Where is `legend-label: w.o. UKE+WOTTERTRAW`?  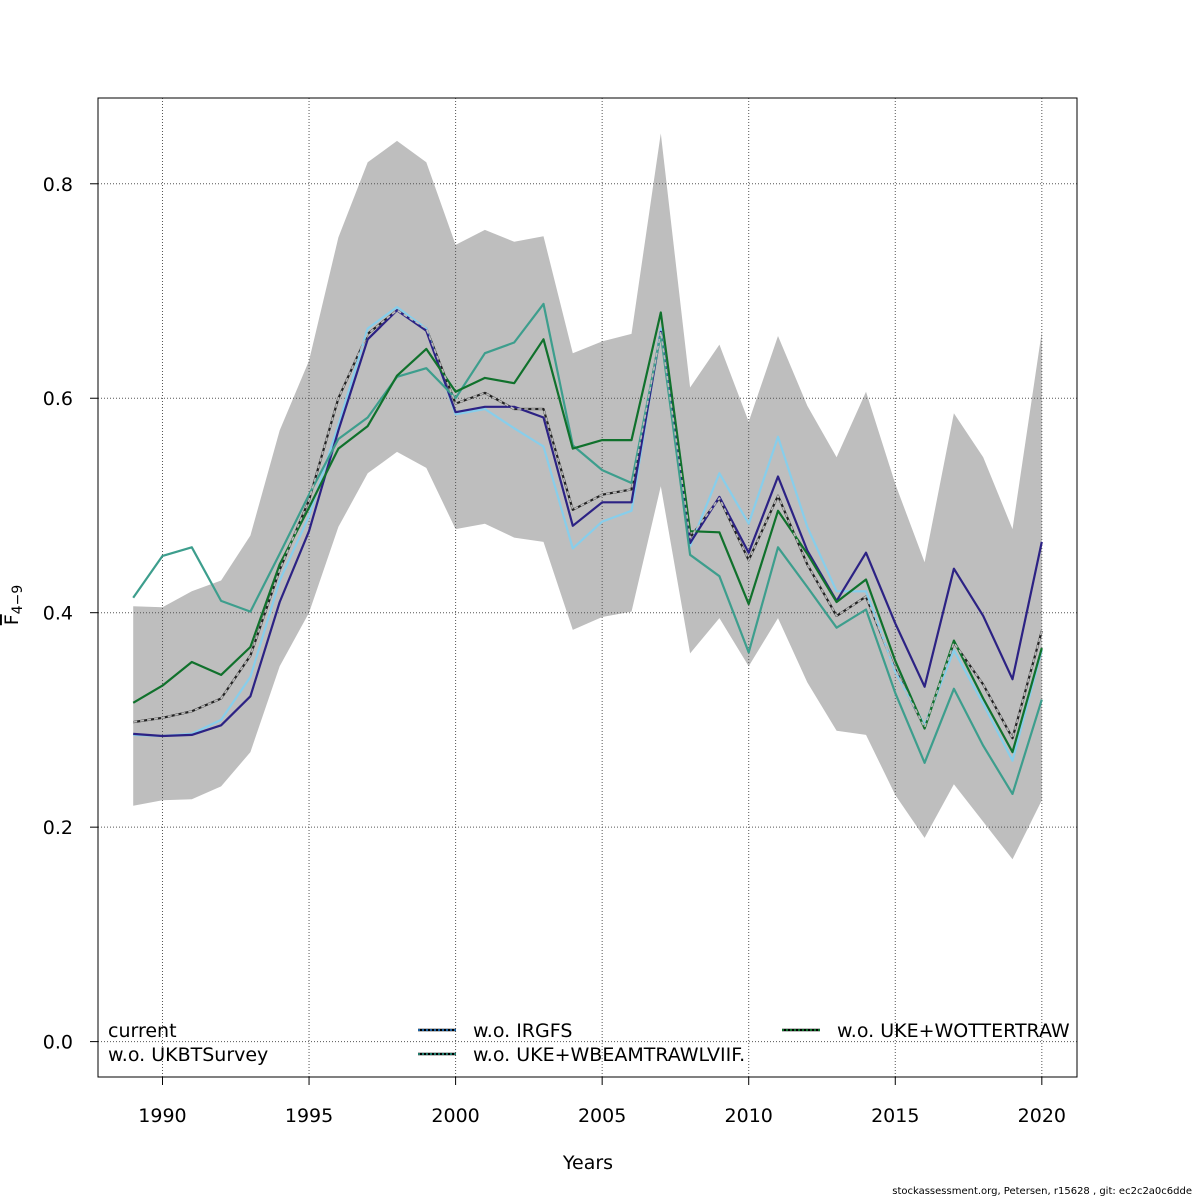
legend-label: w.o. UKE+WOTTERTRAW is located at coordinates (953, 1031).